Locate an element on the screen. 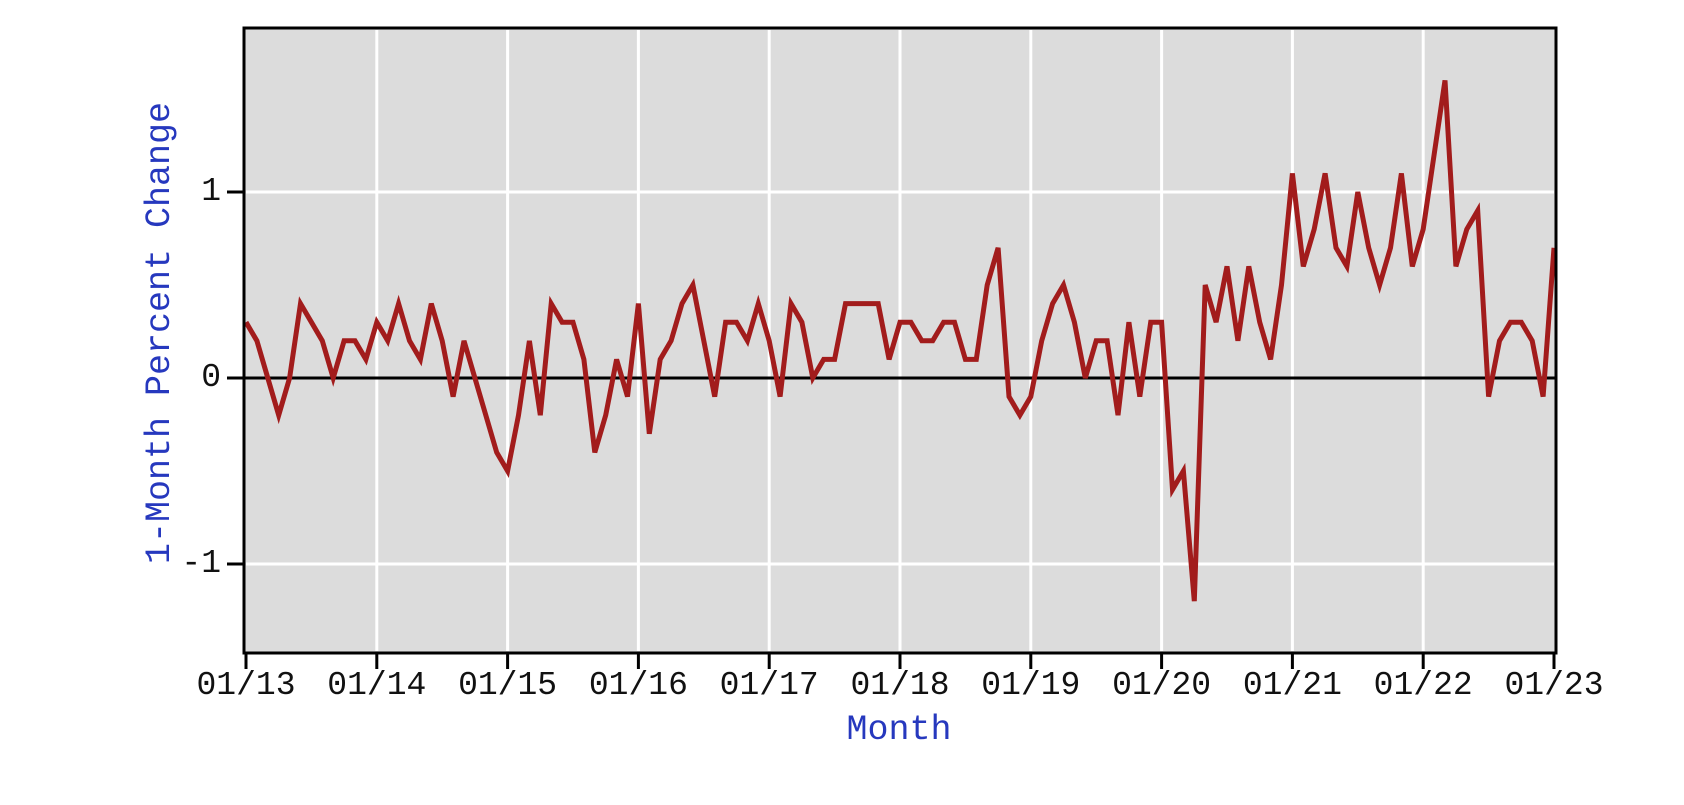 This screenshot has height=805, width=1684. x-tick-label: 01/19 is located at coordinates (1031, 685).